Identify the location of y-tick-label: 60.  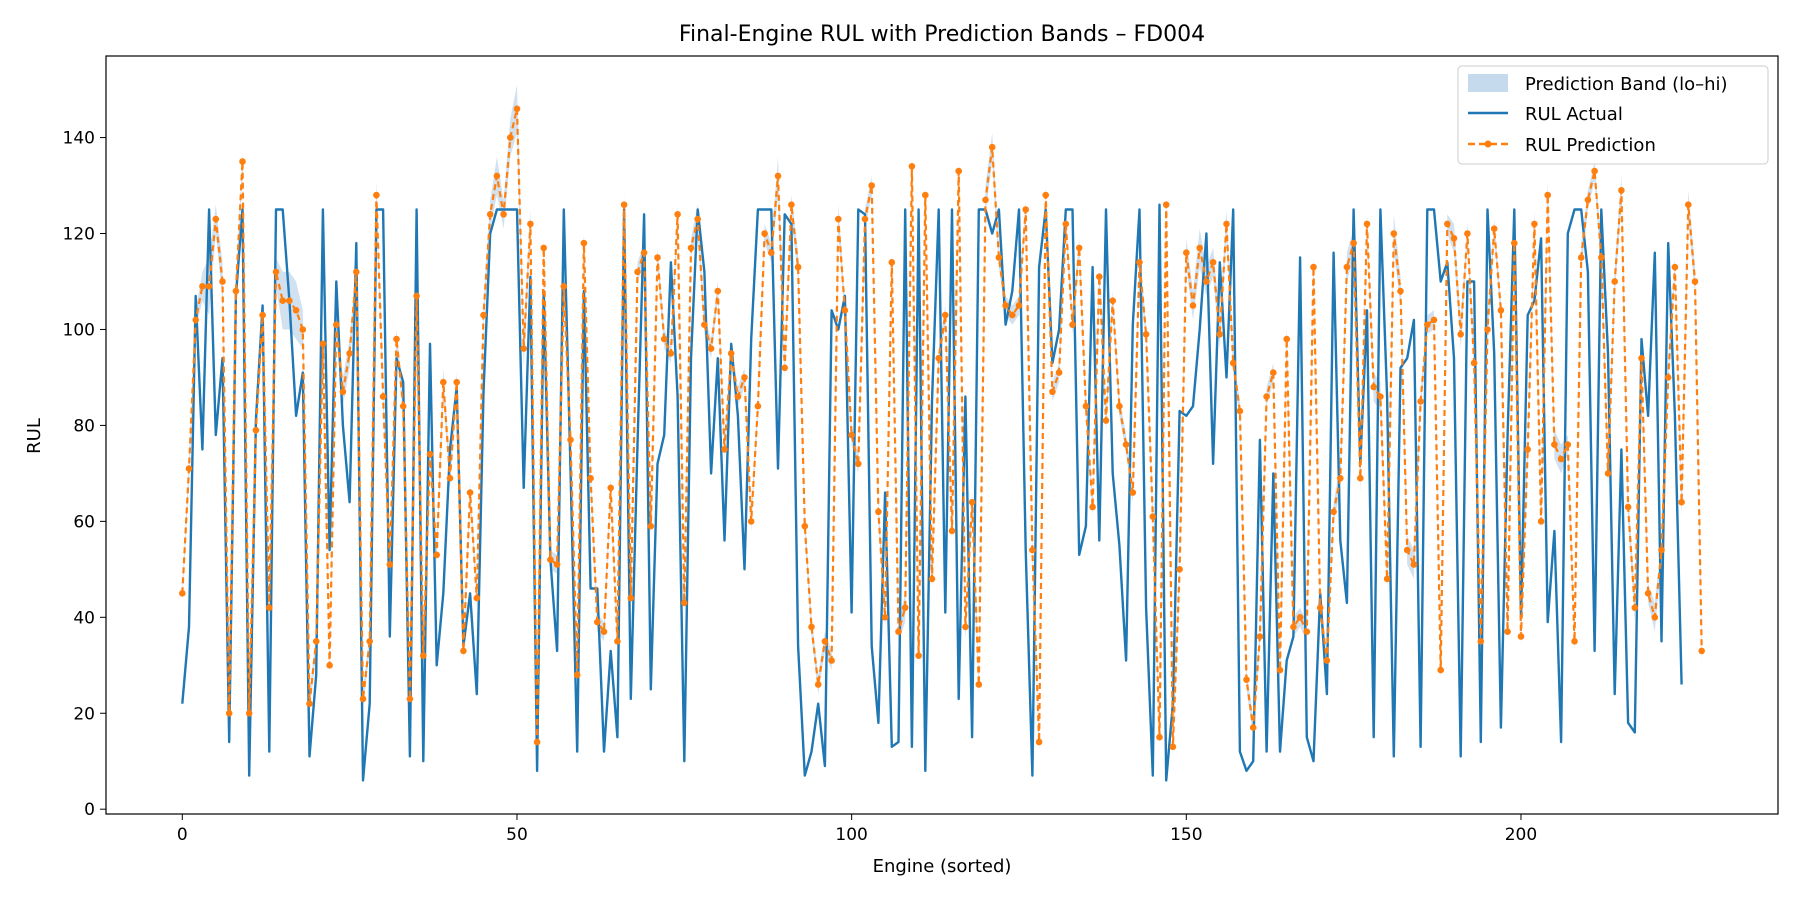
(84, 522).